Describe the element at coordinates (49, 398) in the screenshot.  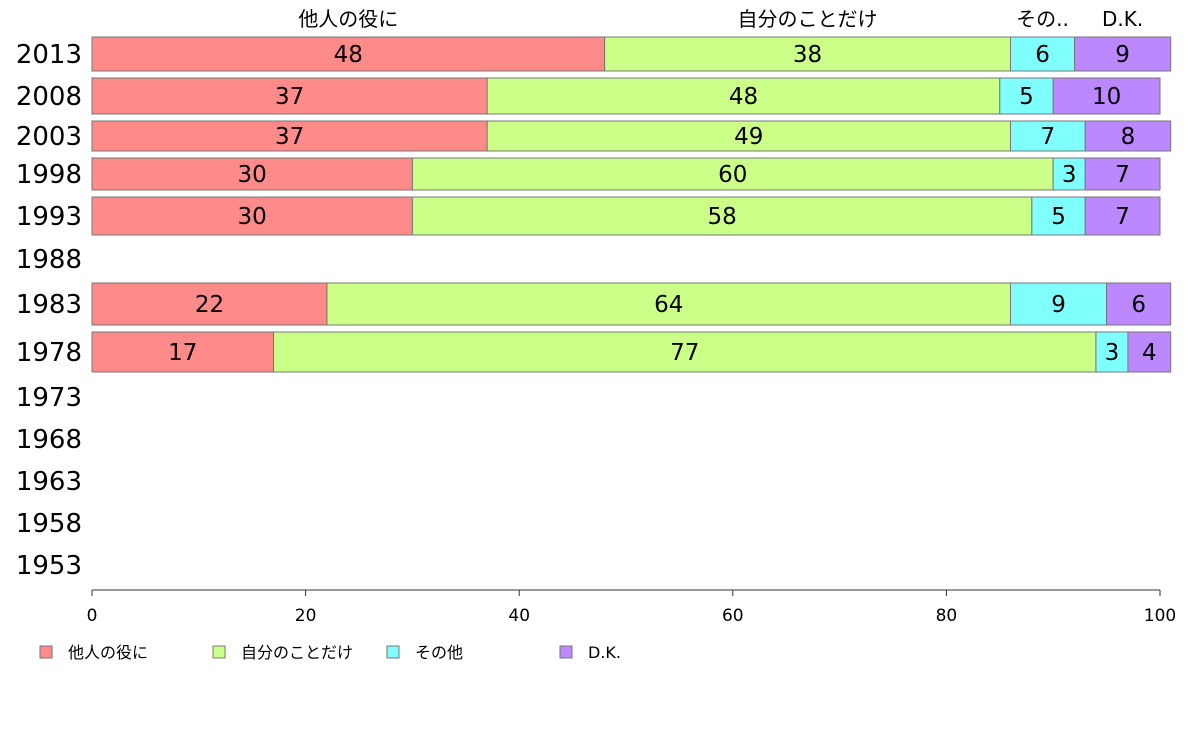
I see `year-label-1973: 1973` at that location.